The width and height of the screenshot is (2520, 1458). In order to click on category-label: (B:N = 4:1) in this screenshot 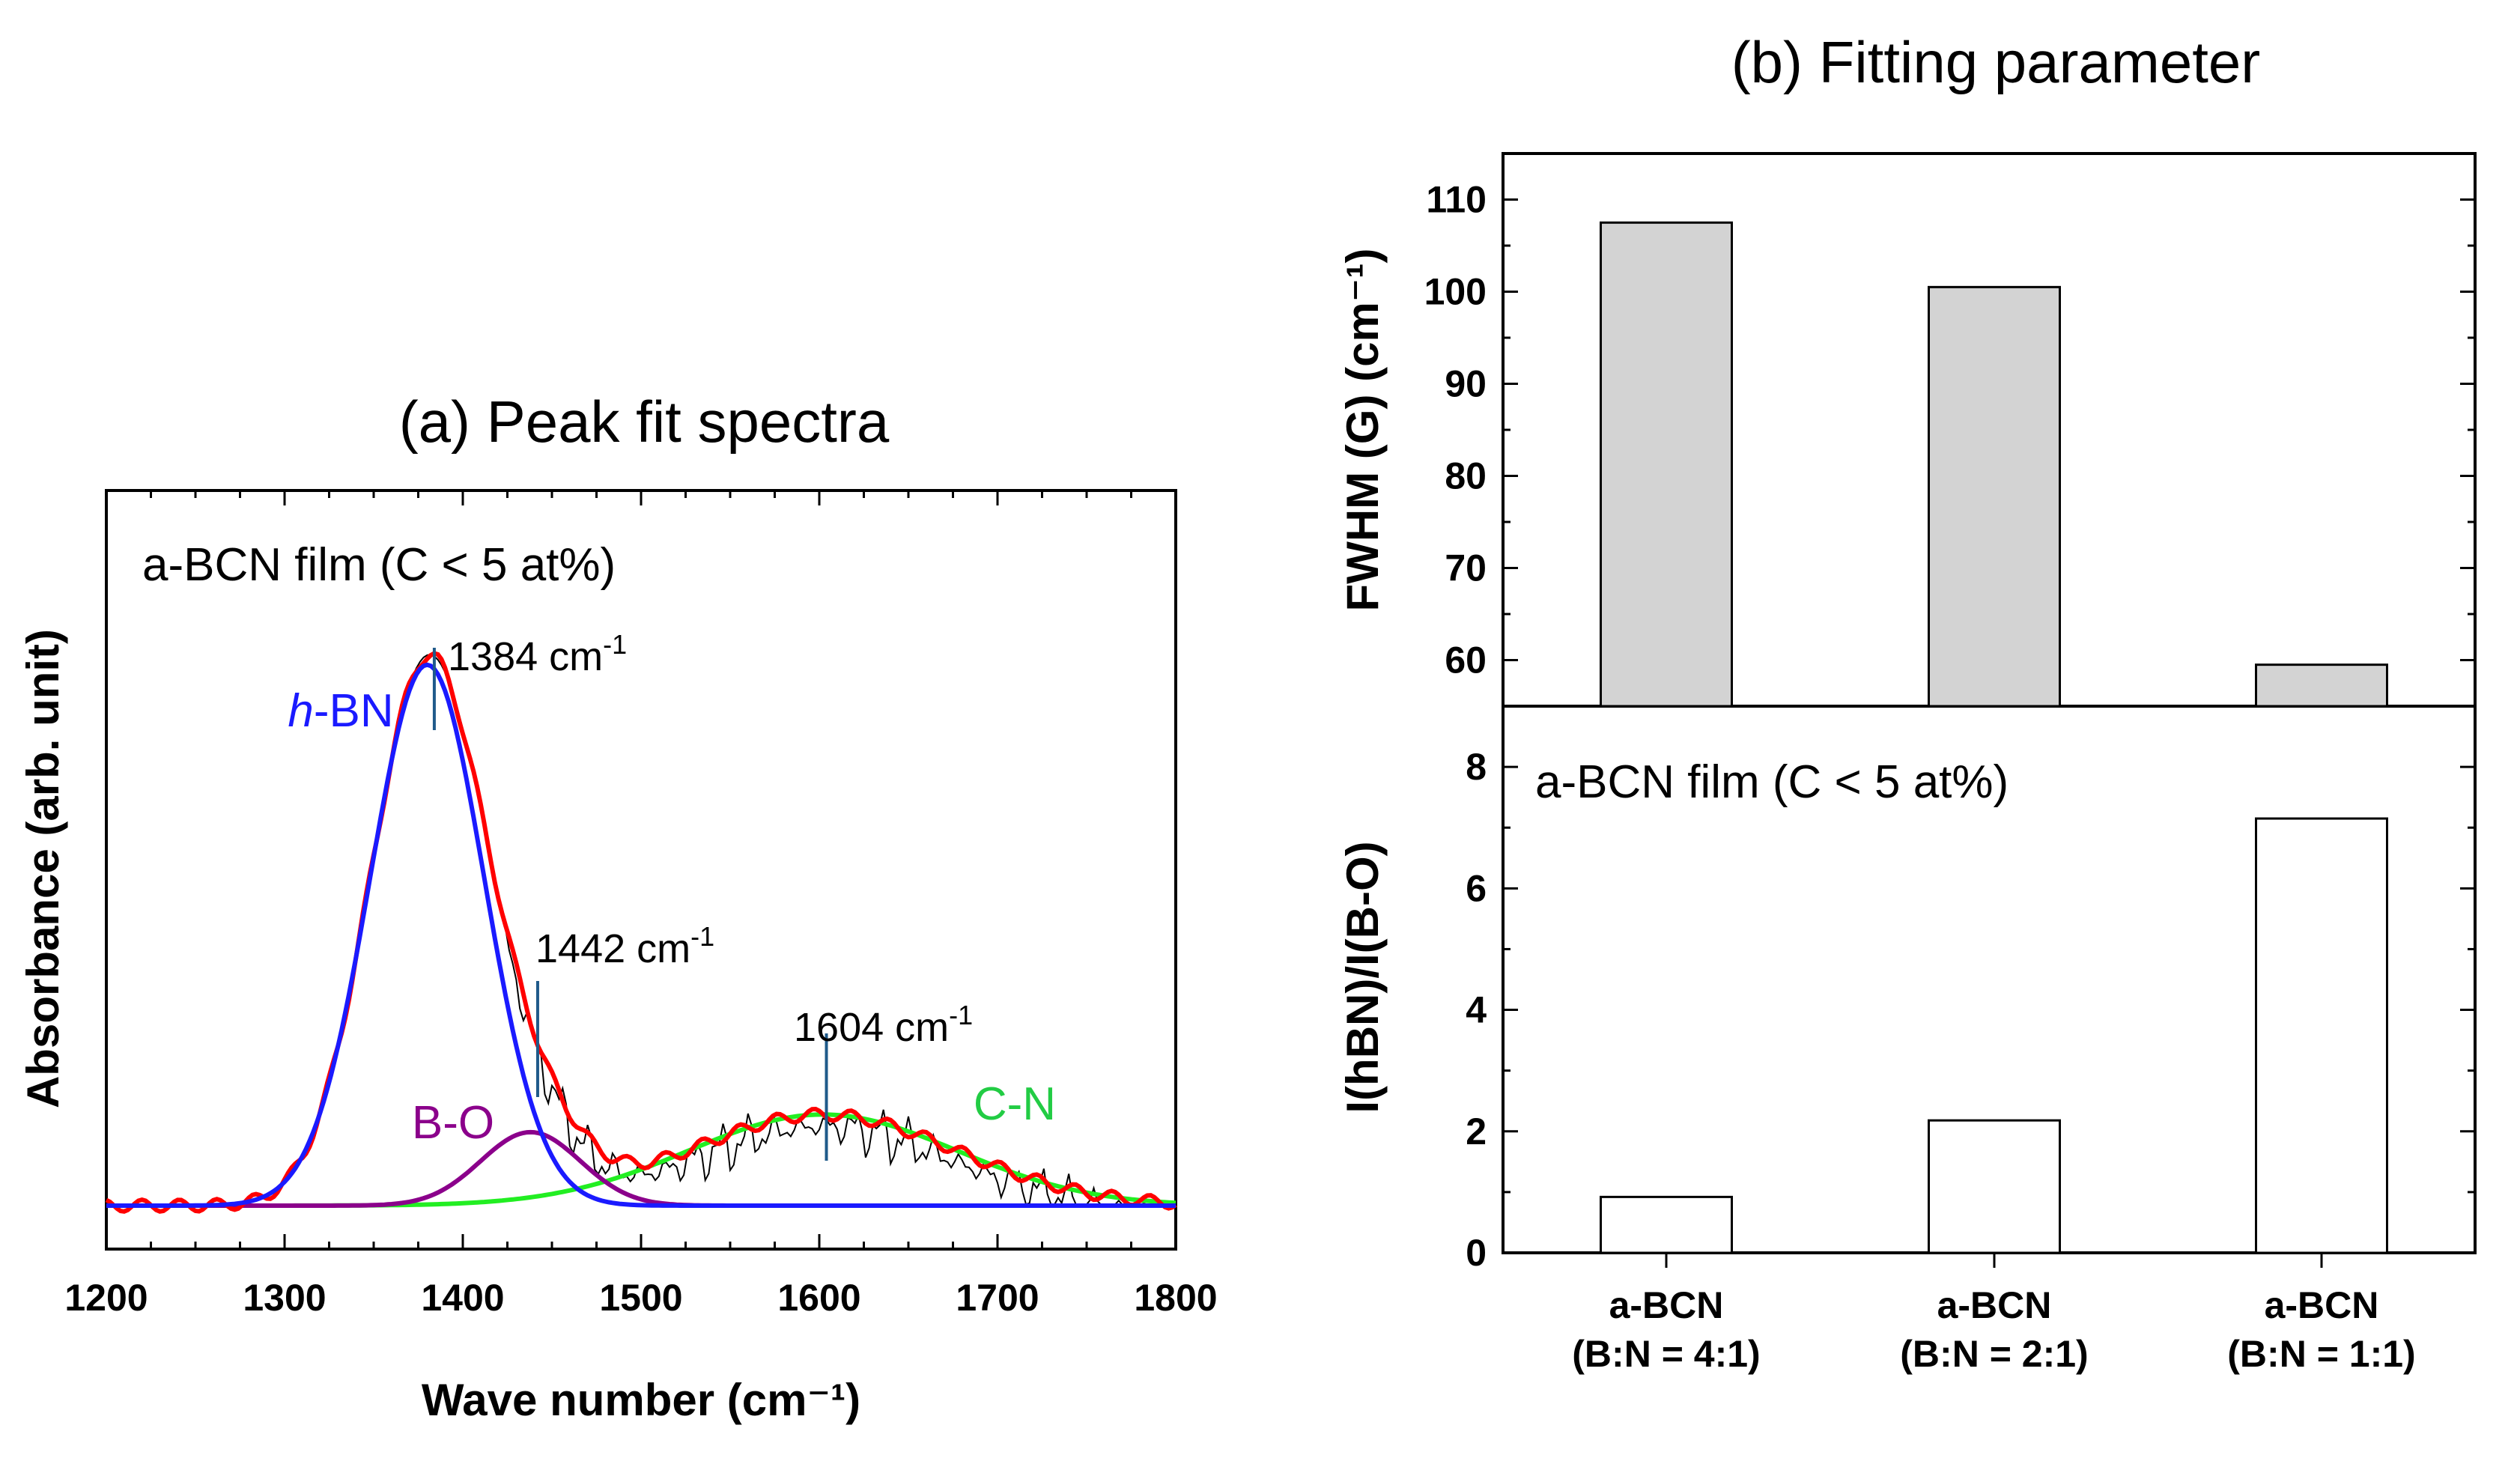, I will do `click(1666, 1354)`.